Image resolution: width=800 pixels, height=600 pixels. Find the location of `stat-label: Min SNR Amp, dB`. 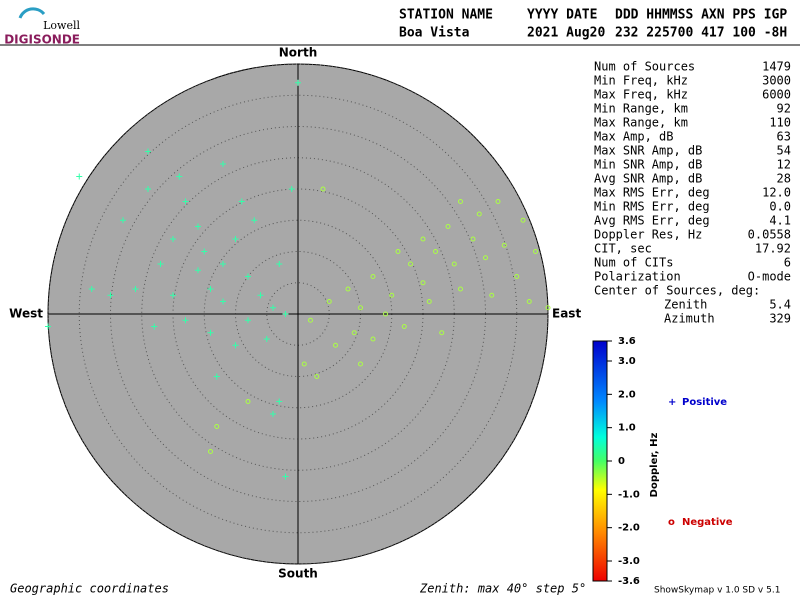

stat-label: Min SNR Amp, dB is located at coordinates (648, 165).